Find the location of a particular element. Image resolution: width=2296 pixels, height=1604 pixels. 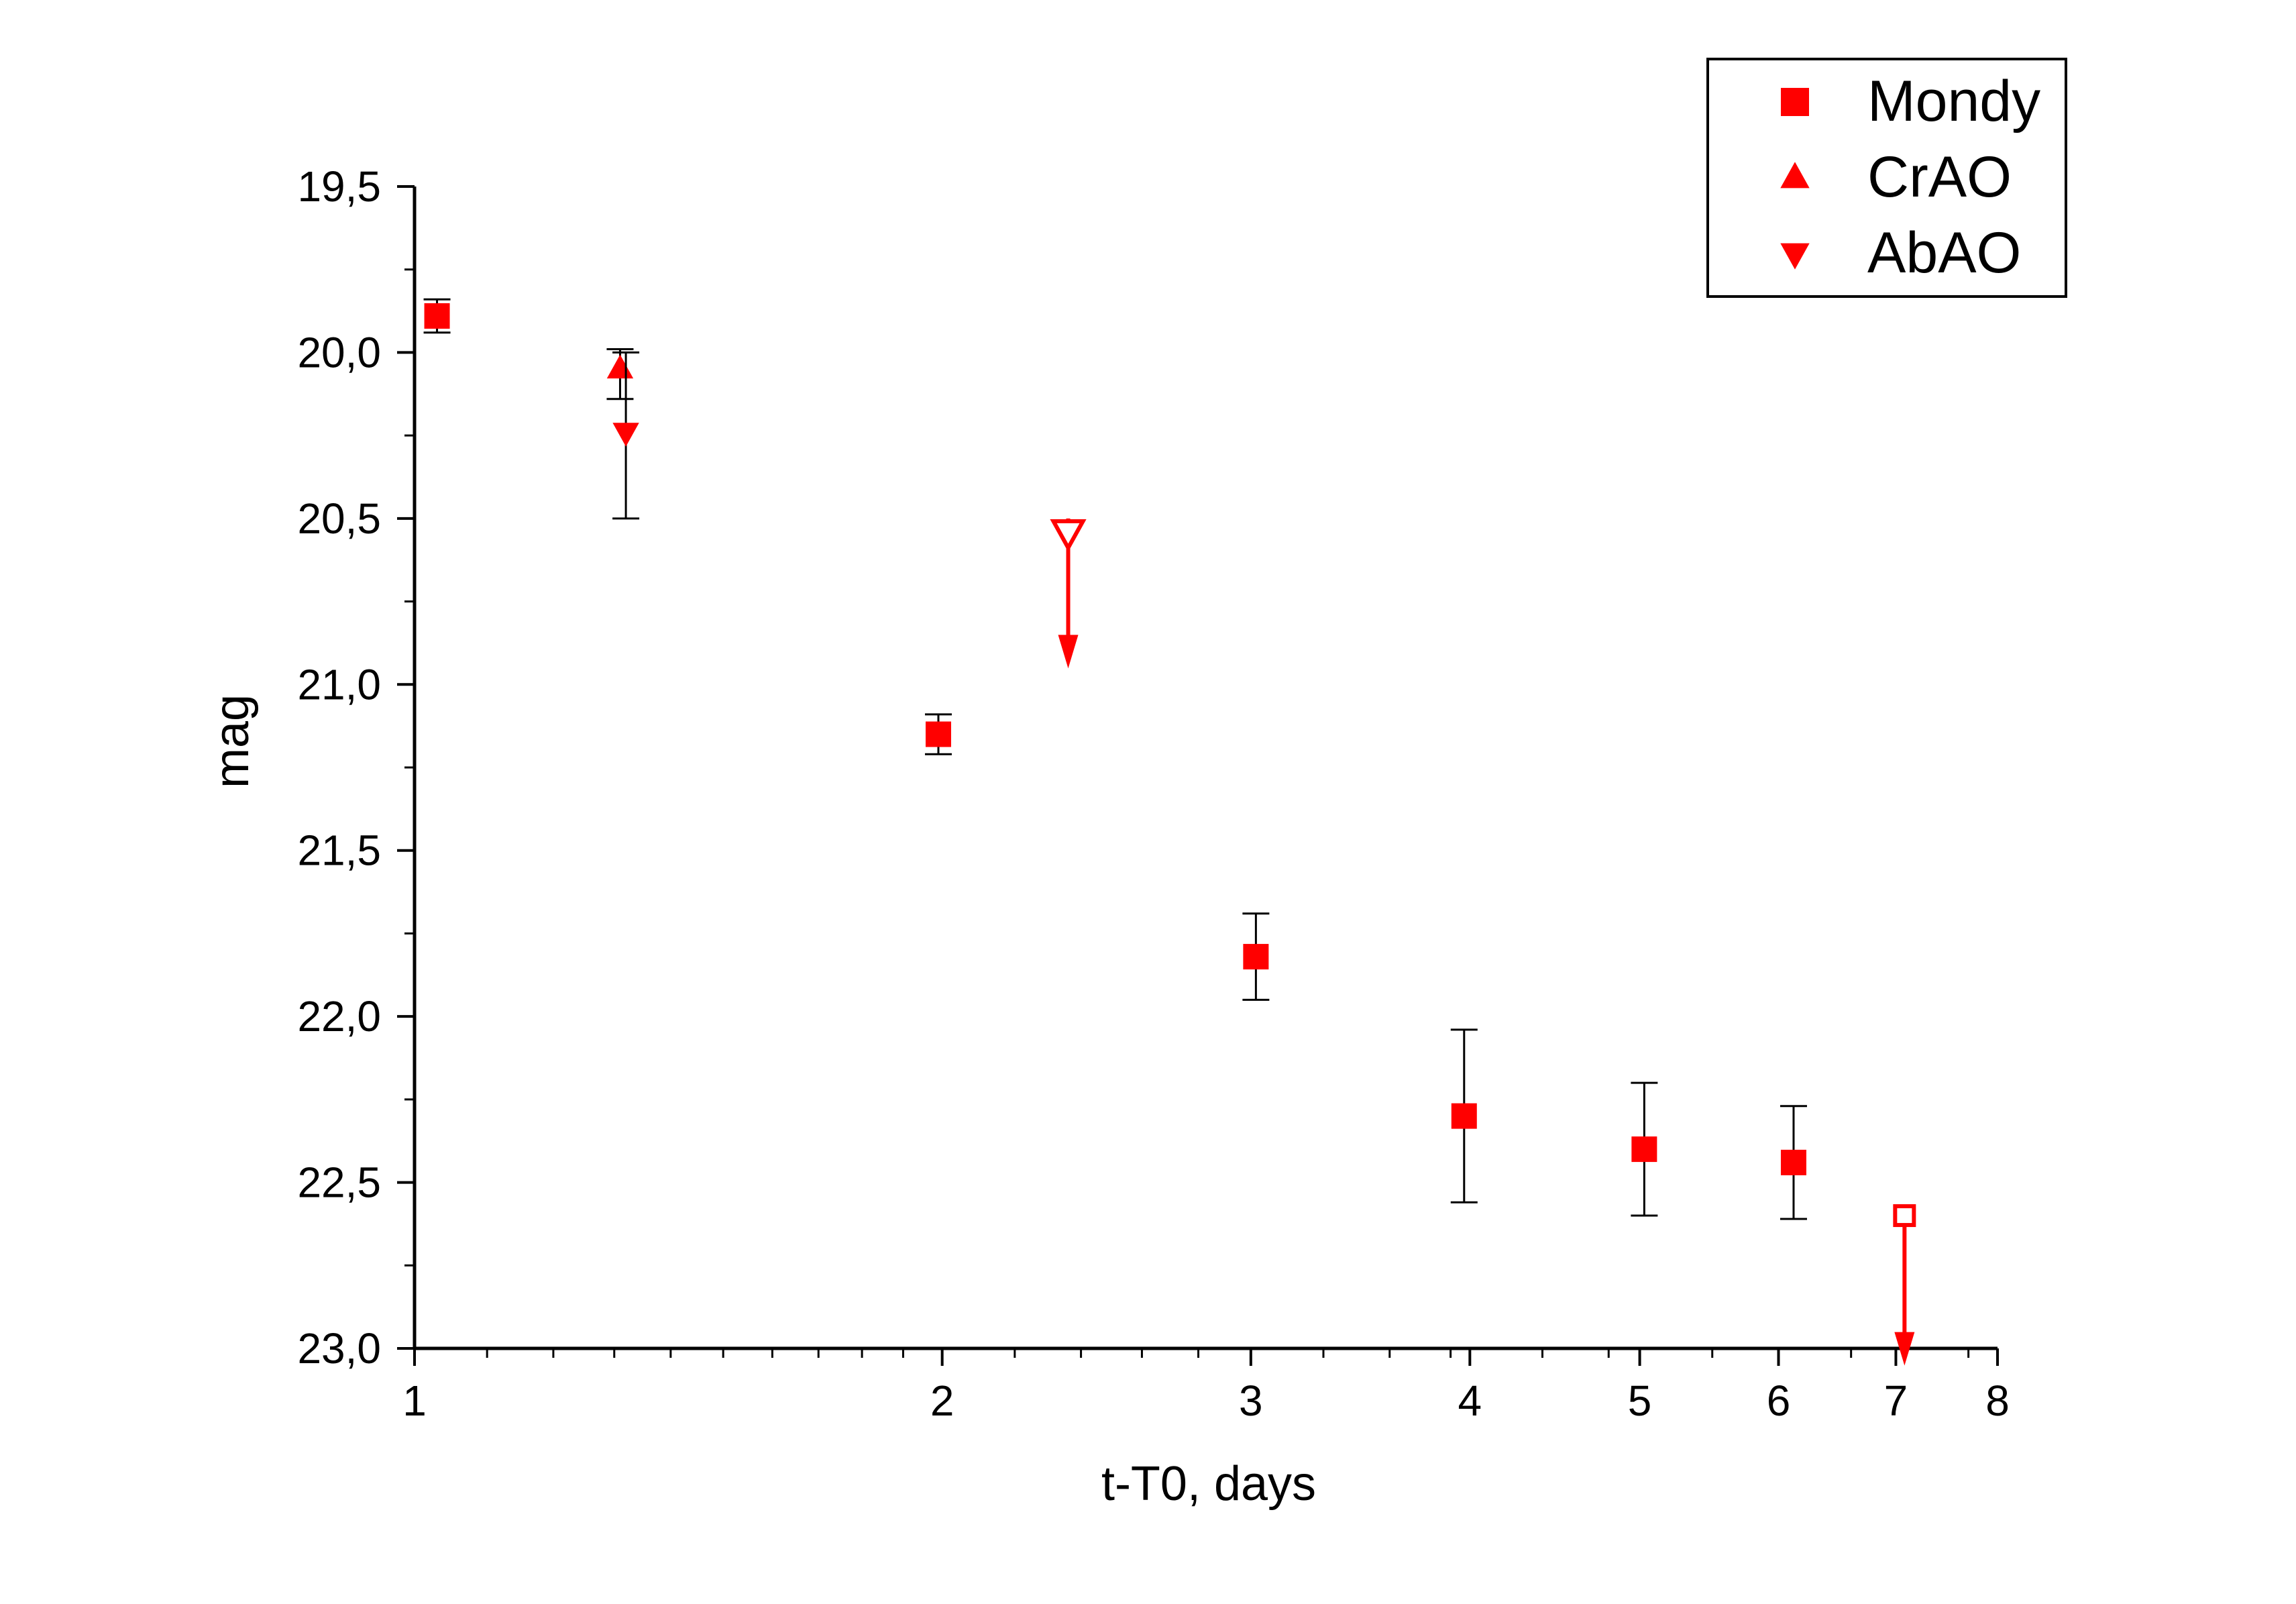

y-tick-label: 19,5 is located at coordinates (339, 186).